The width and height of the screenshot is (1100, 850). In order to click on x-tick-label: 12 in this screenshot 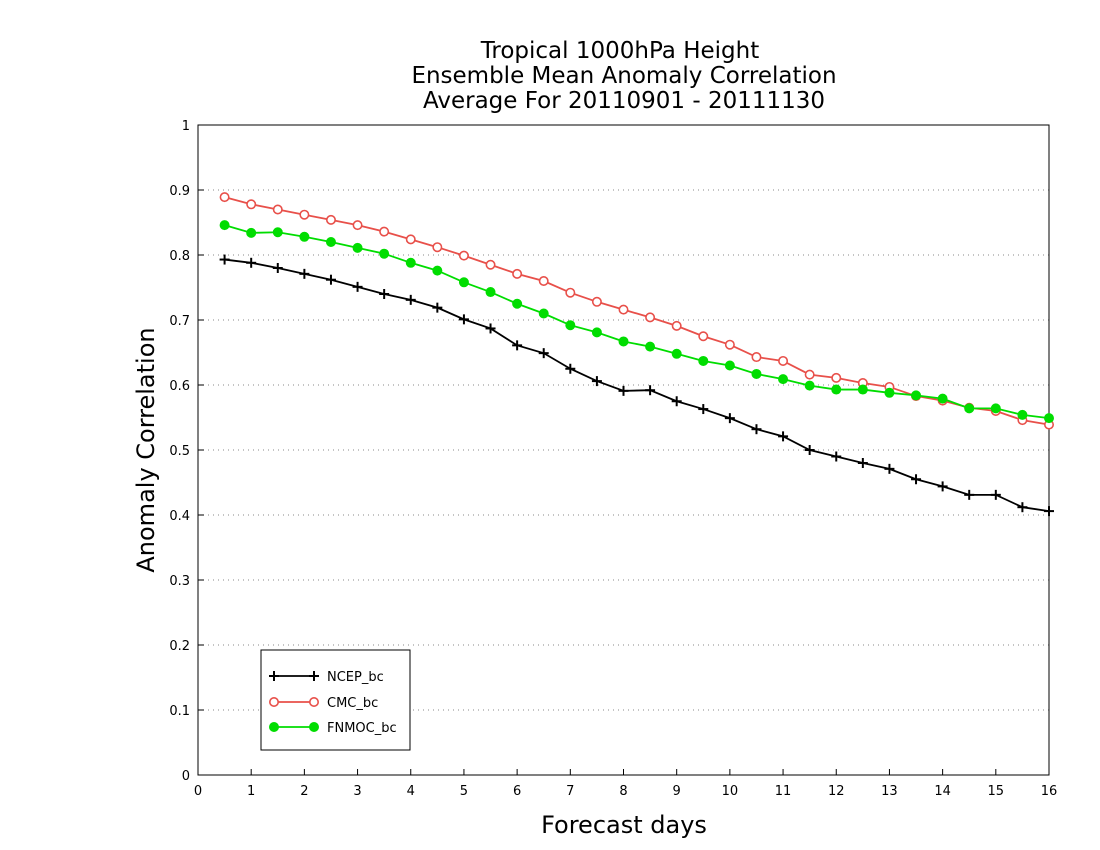, I will do `click(836, 791)`.